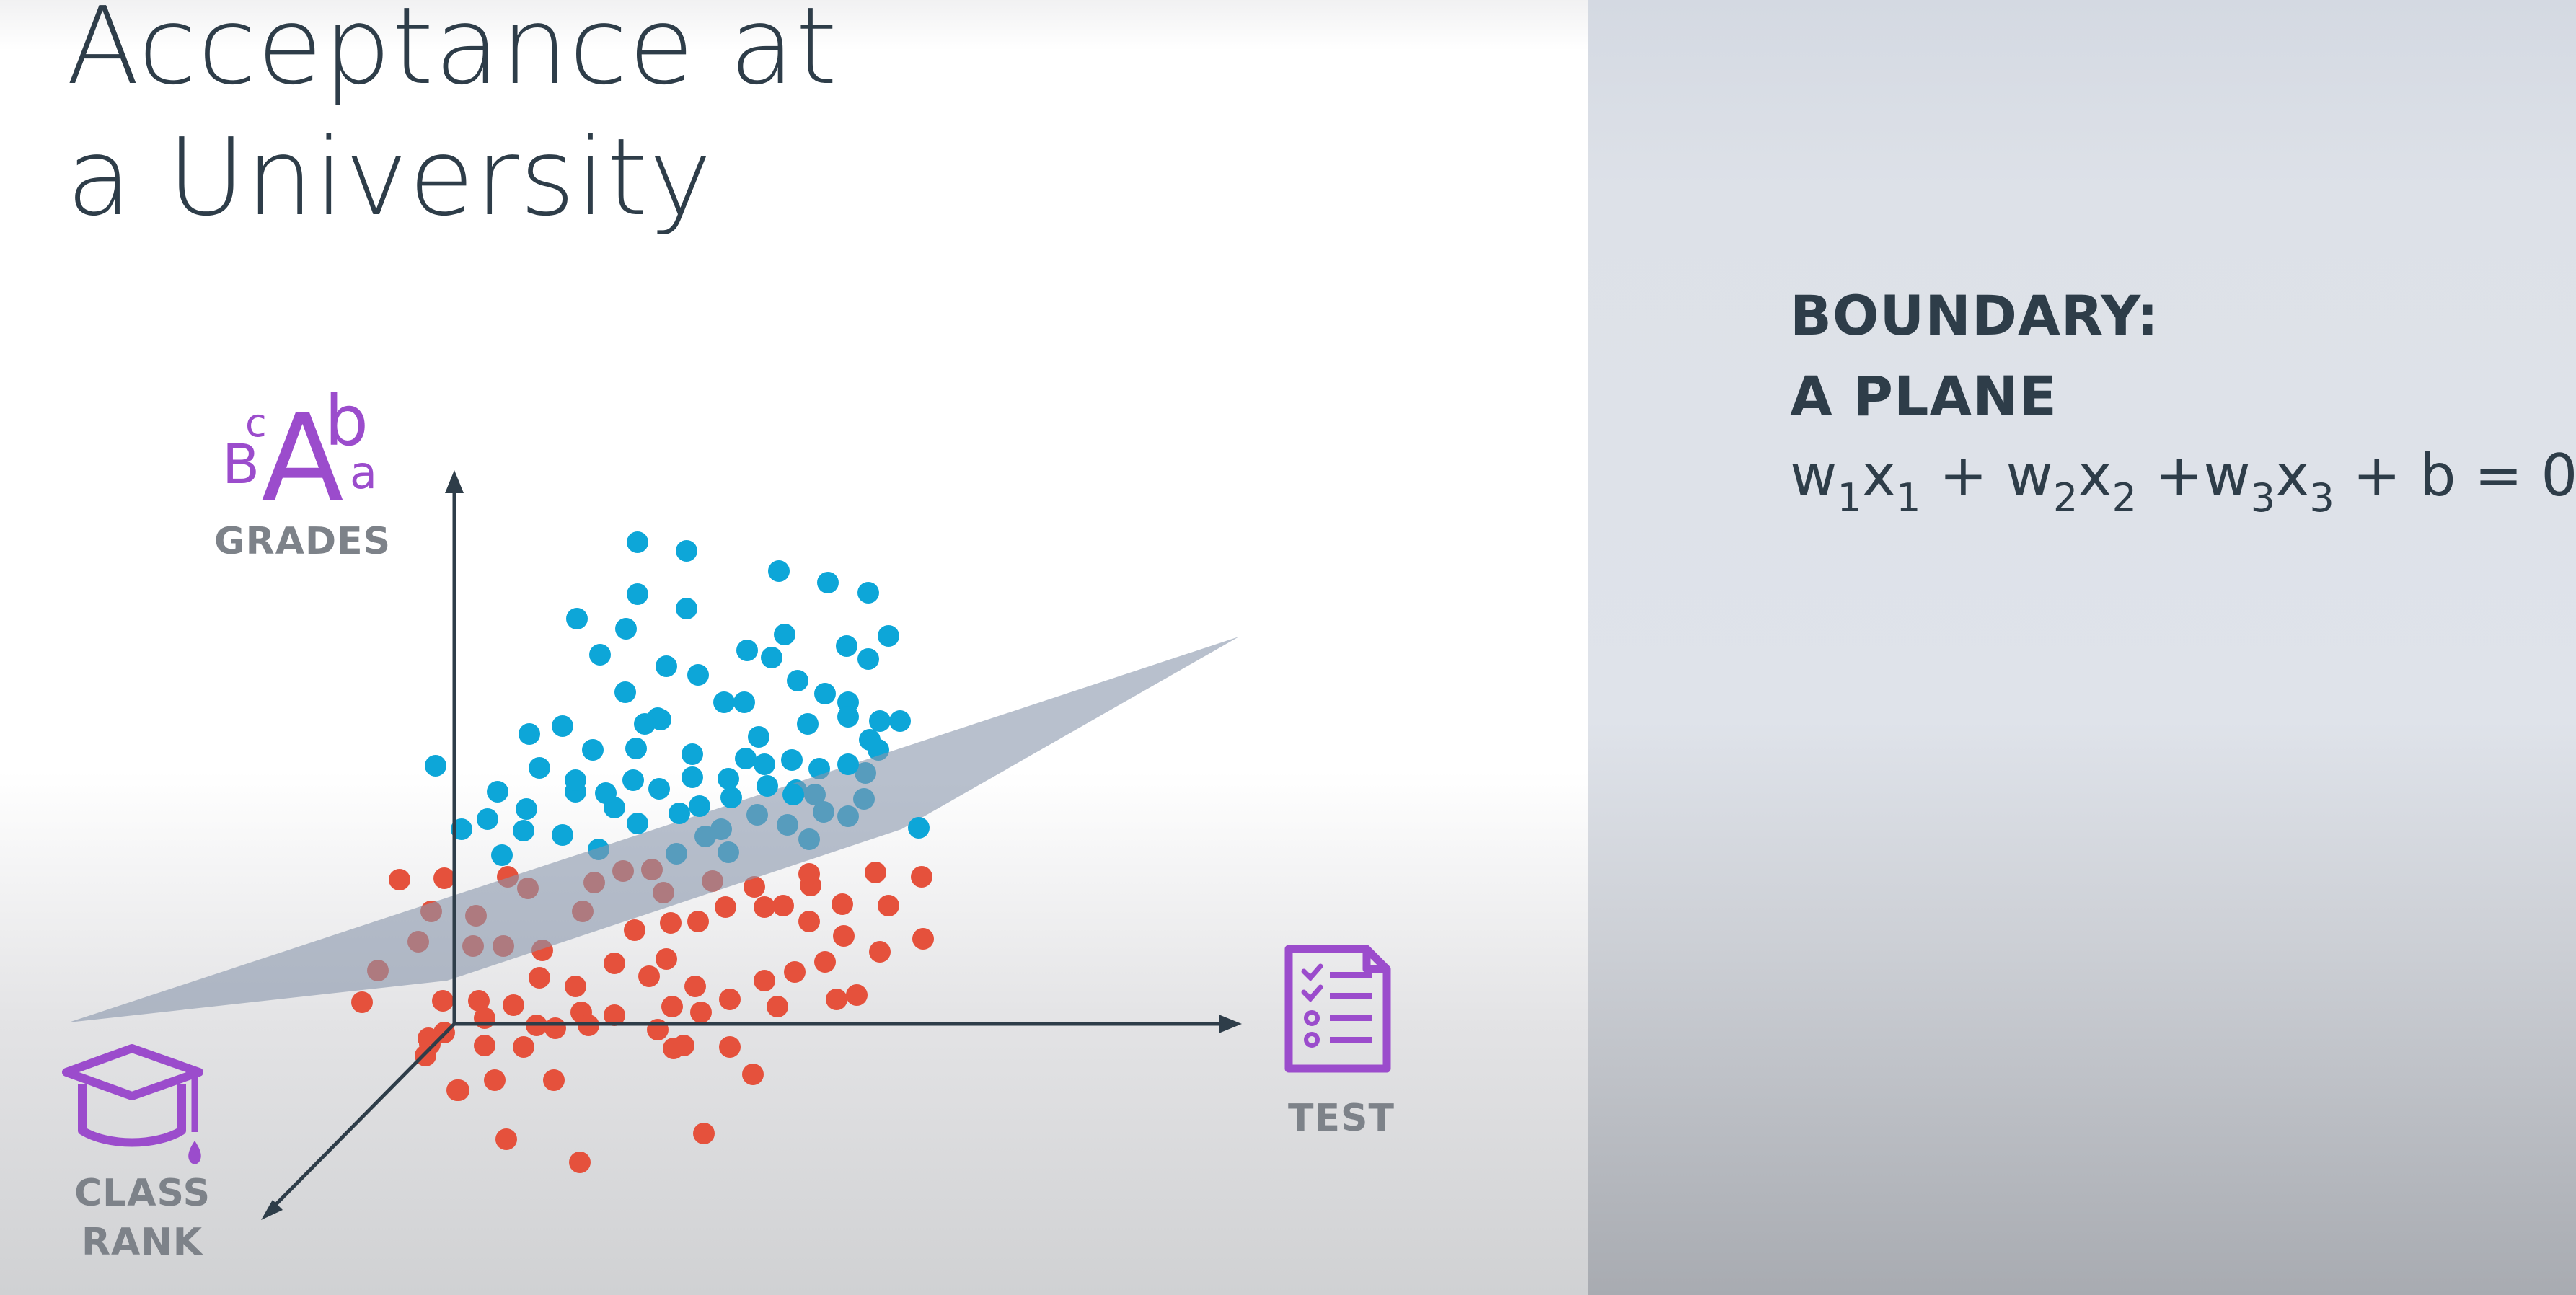 The width and height of the screenshot is (2576, 1295). Describe the element at coordinates (2124, 498) in the screenshot. I see `equation-subscript: 2` at that location.